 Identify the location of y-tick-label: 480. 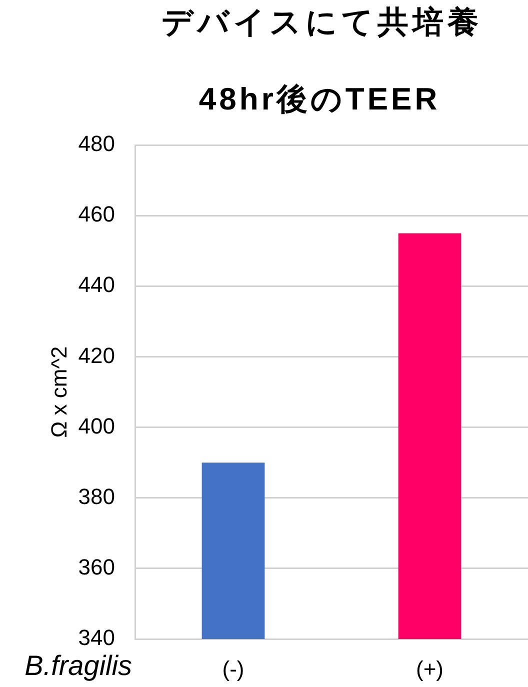
(96, 143).